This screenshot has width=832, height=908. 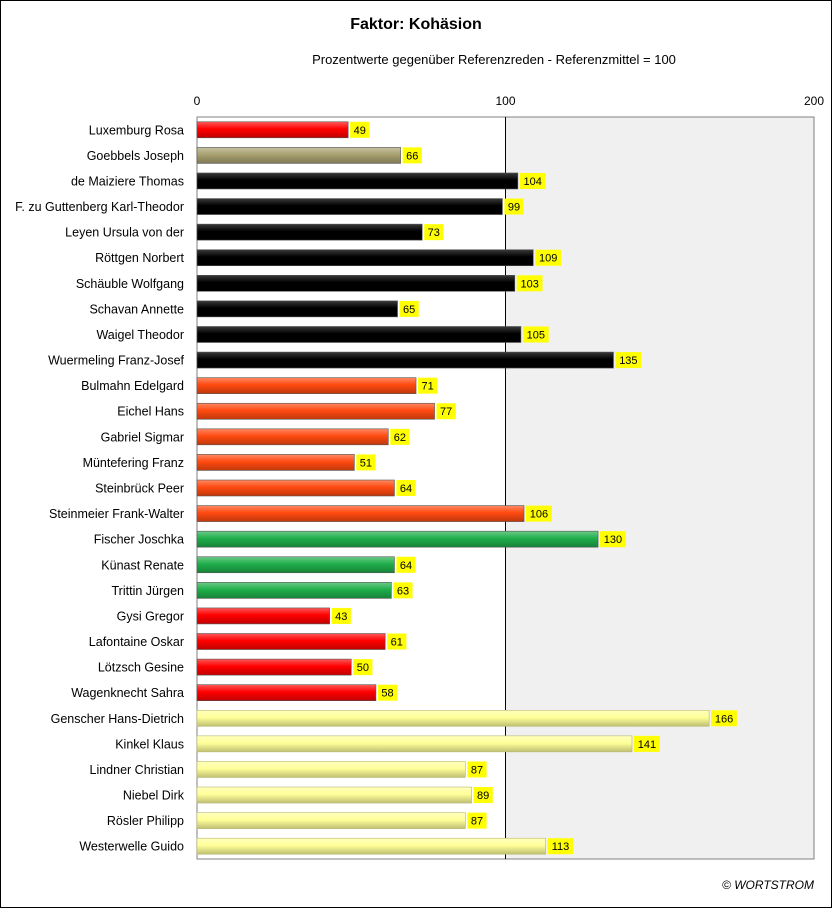 I want to click on data-label: 99, so click(x=514, y=208).